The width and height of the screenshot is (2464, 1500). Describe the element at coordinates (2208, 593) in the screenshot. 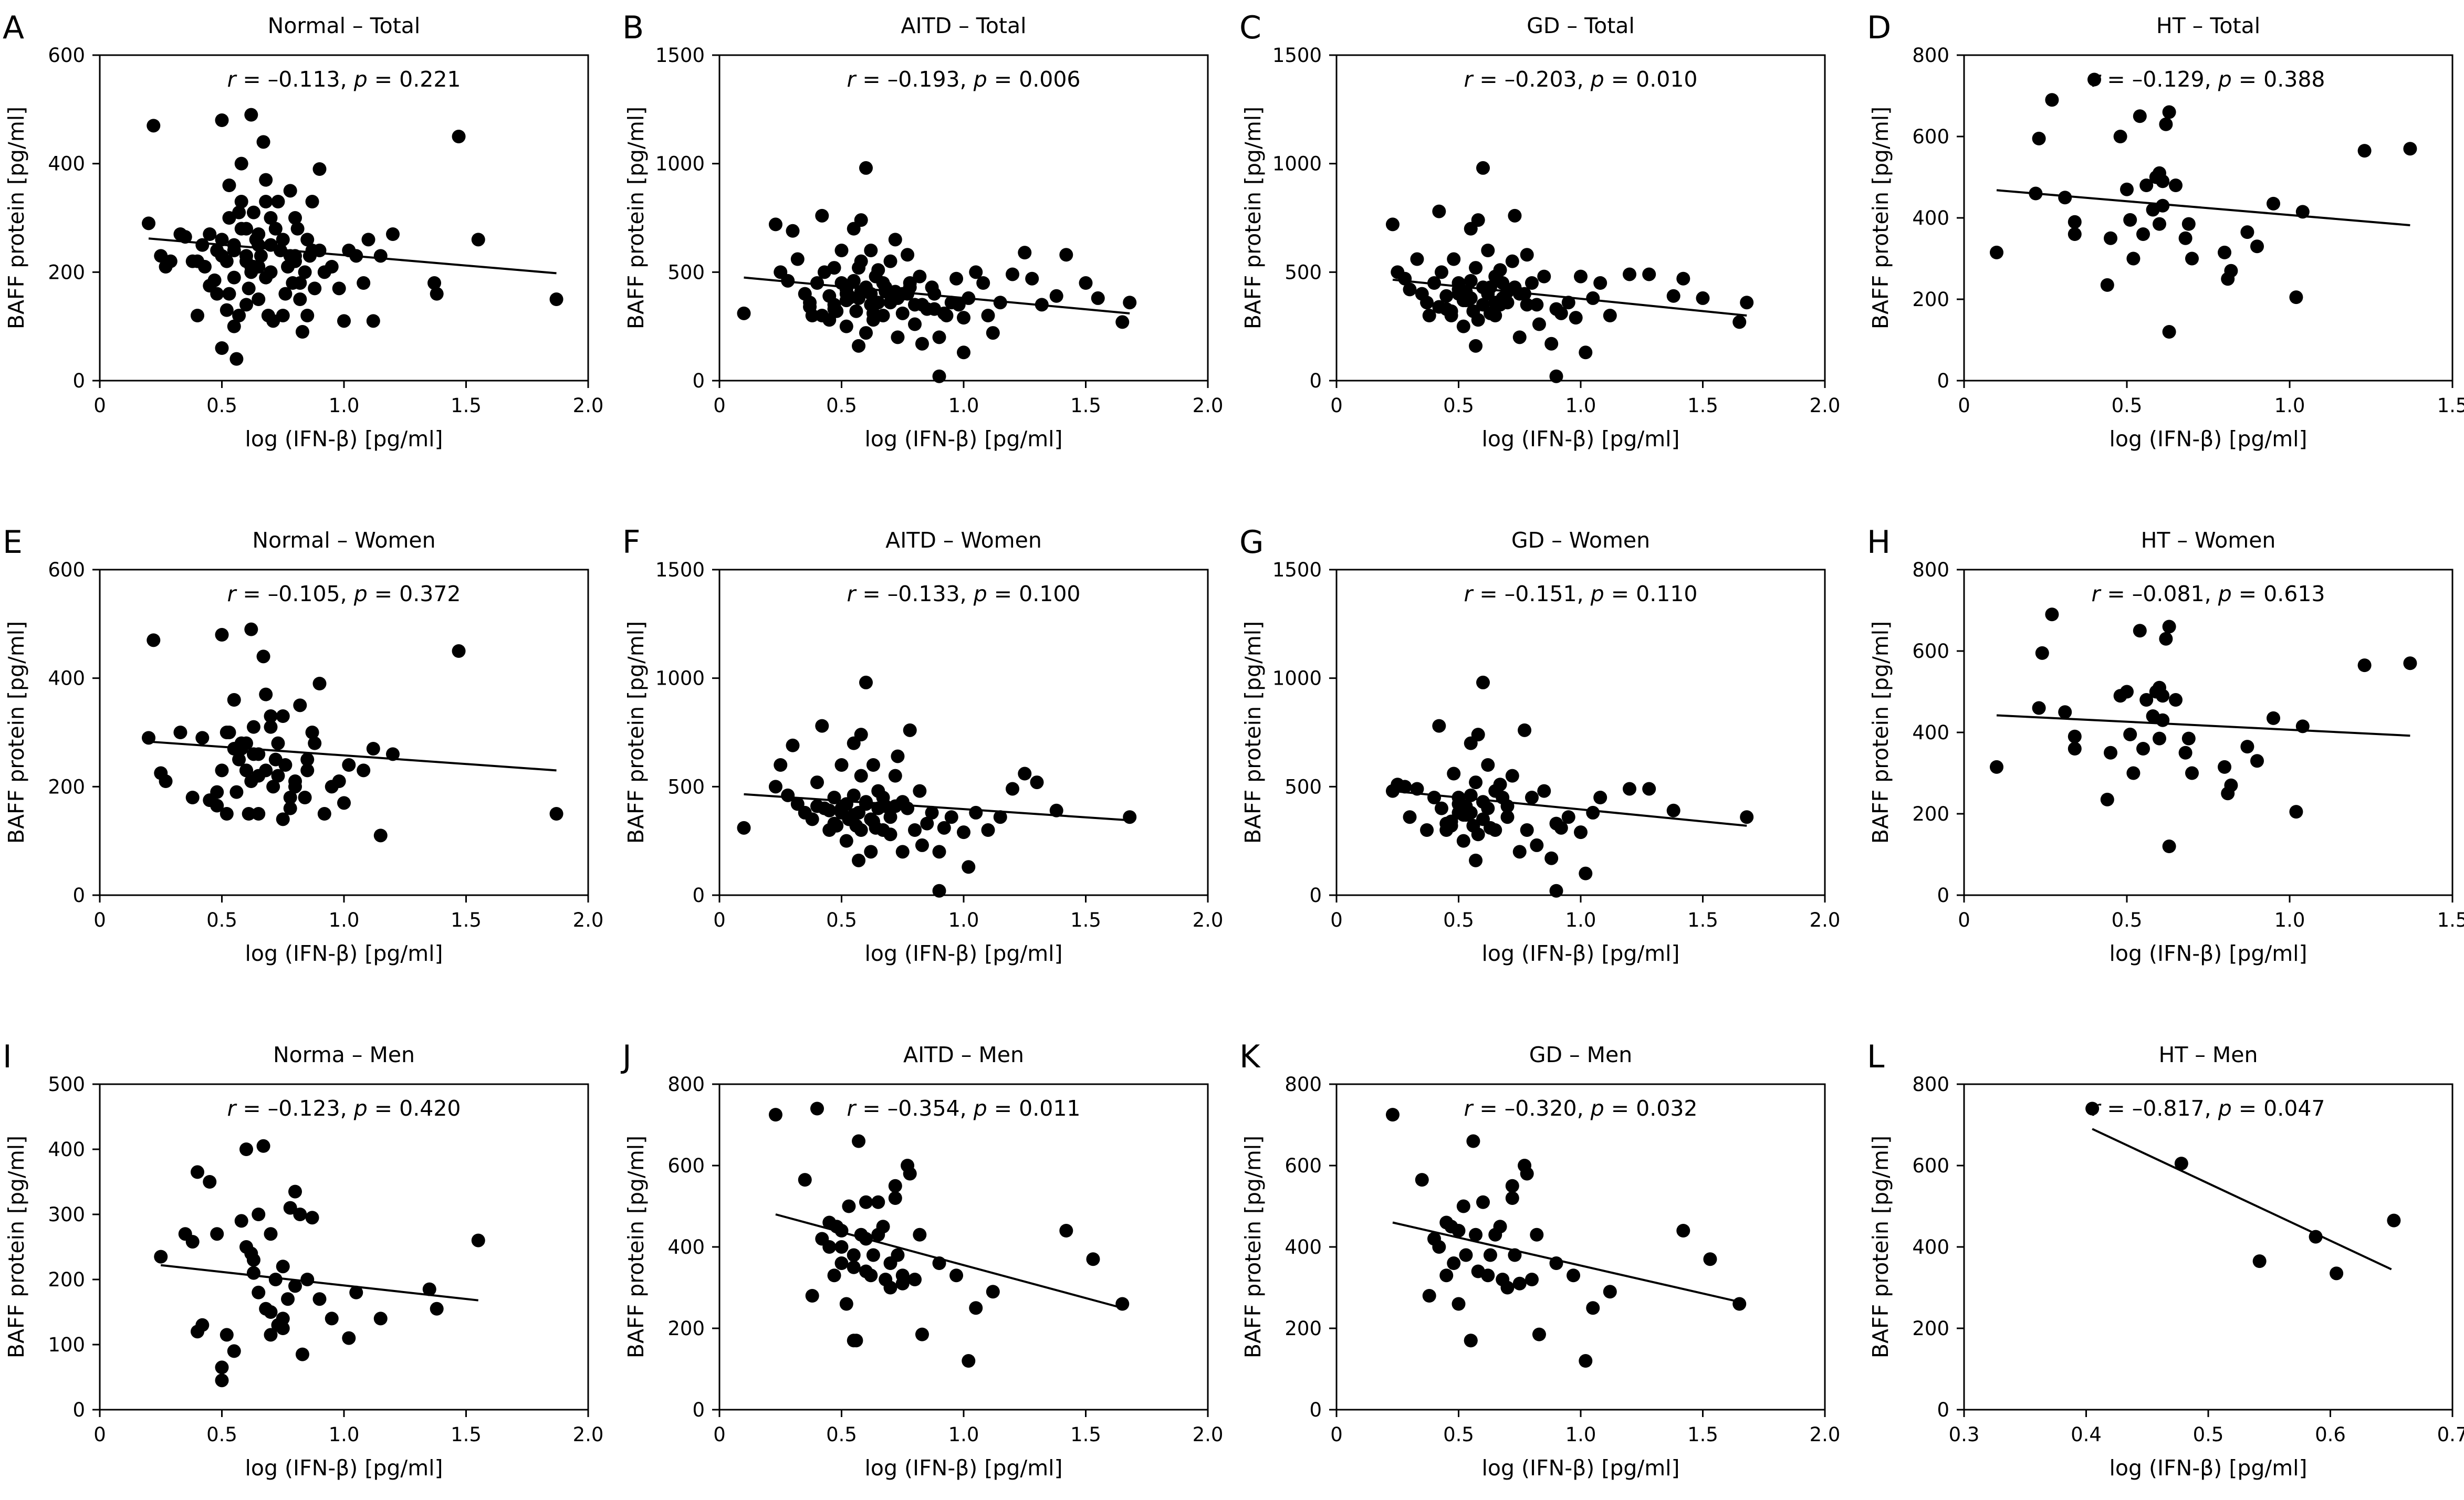

I see `correlation-stat: r = –0.081, p = 0.613` at that location.